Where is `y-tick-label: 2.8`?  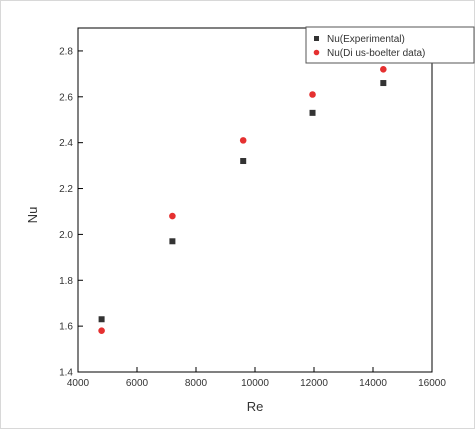
y-tick-label: 2.8 is located at coordinates (66, 51).